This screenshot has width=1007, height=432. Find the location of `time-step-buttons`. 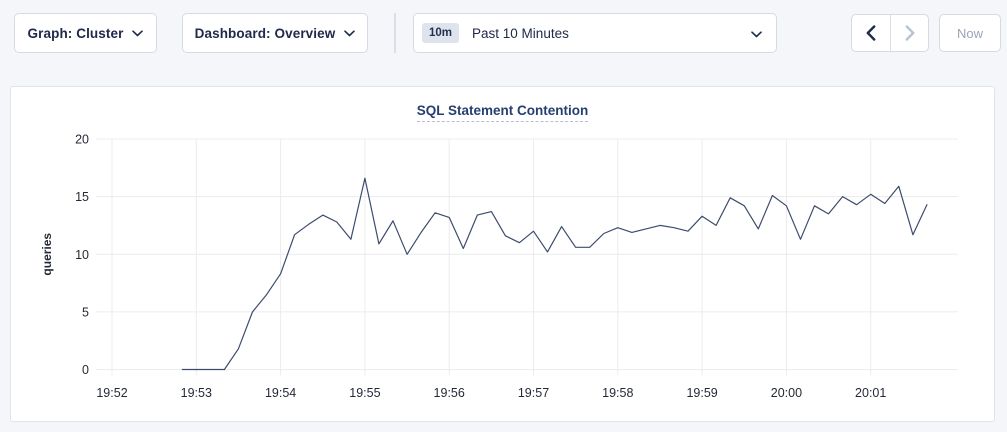

time-step-buttons is located at coordinates (890, 33).